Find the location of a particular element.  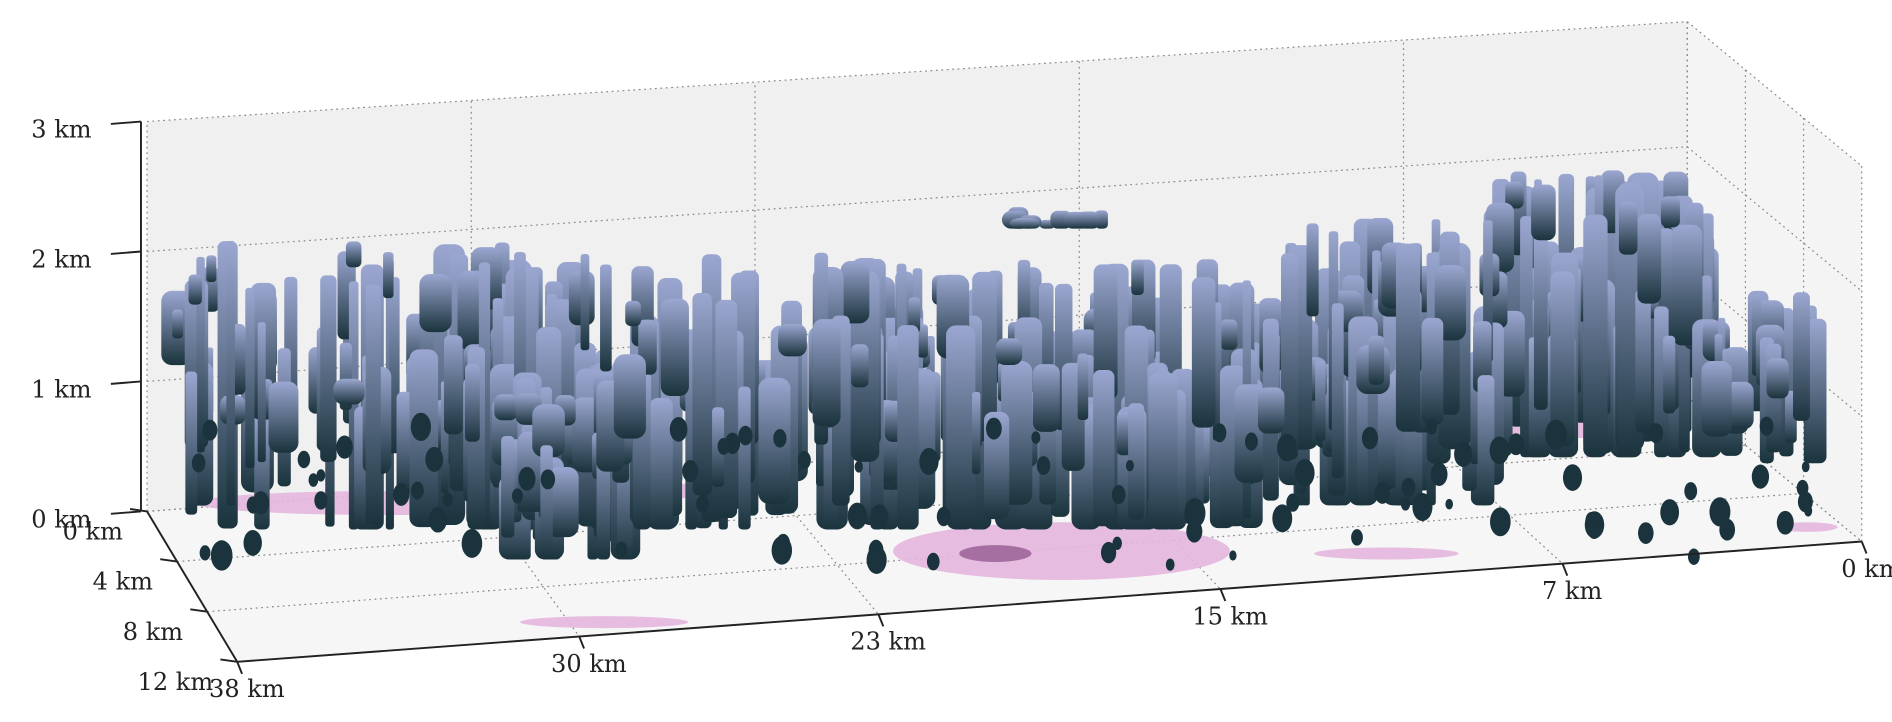

y-tick-label: 12 km is located at coordinates (176, 682).